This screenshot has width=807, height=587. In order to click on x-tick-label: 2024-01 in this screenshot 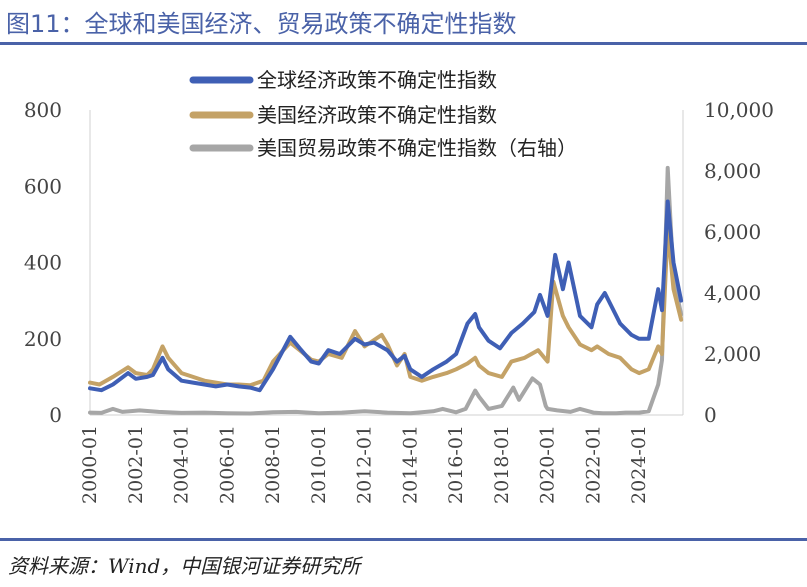, I will do `click(639, 464)`.